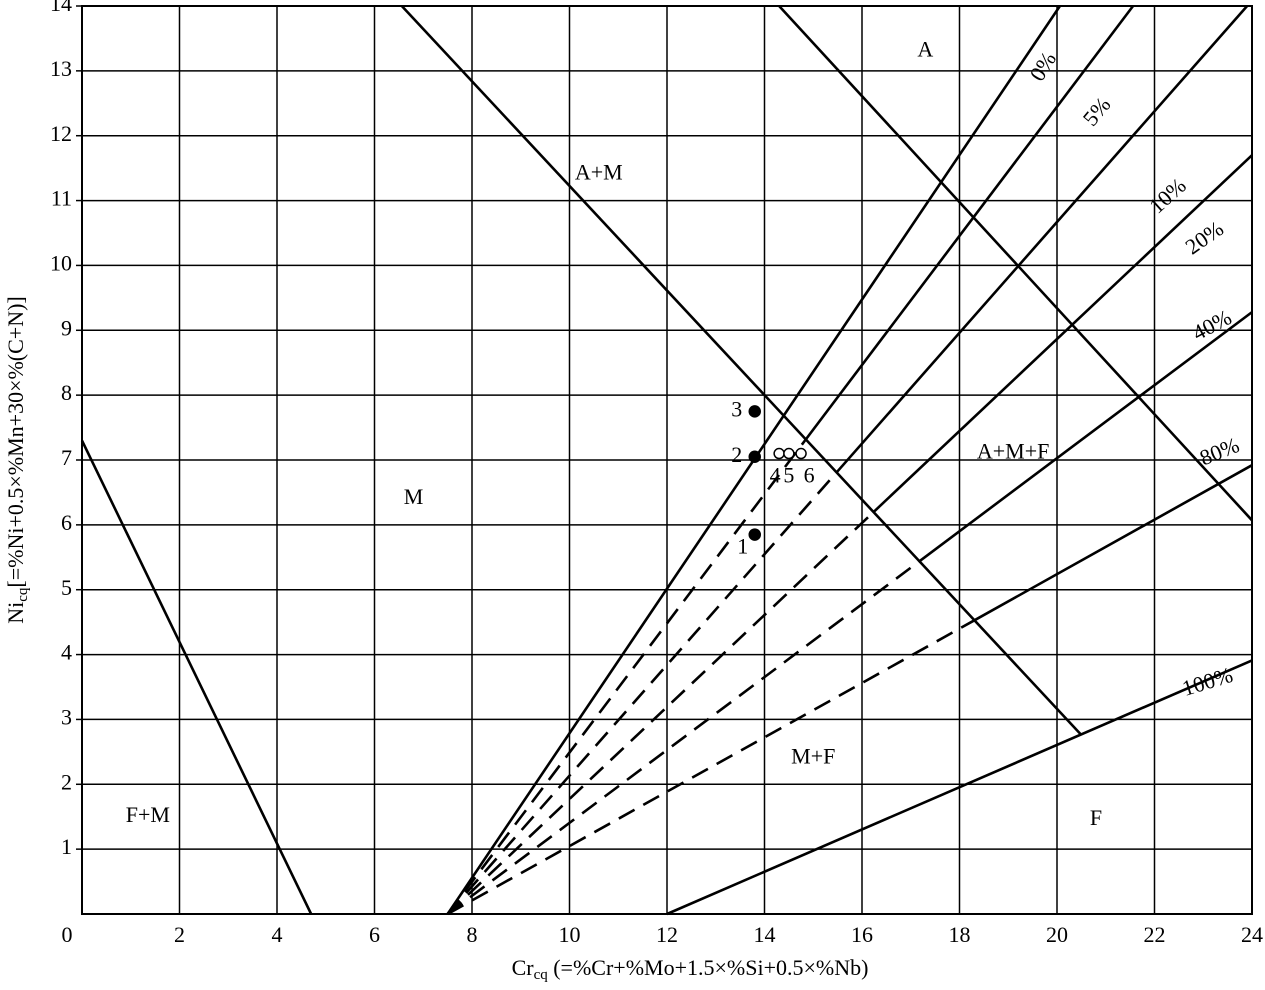  What do you see at coordinates (667, 934) in the screenshot?
I see `x-tick-label: 12` at bounding box center [667, 934].